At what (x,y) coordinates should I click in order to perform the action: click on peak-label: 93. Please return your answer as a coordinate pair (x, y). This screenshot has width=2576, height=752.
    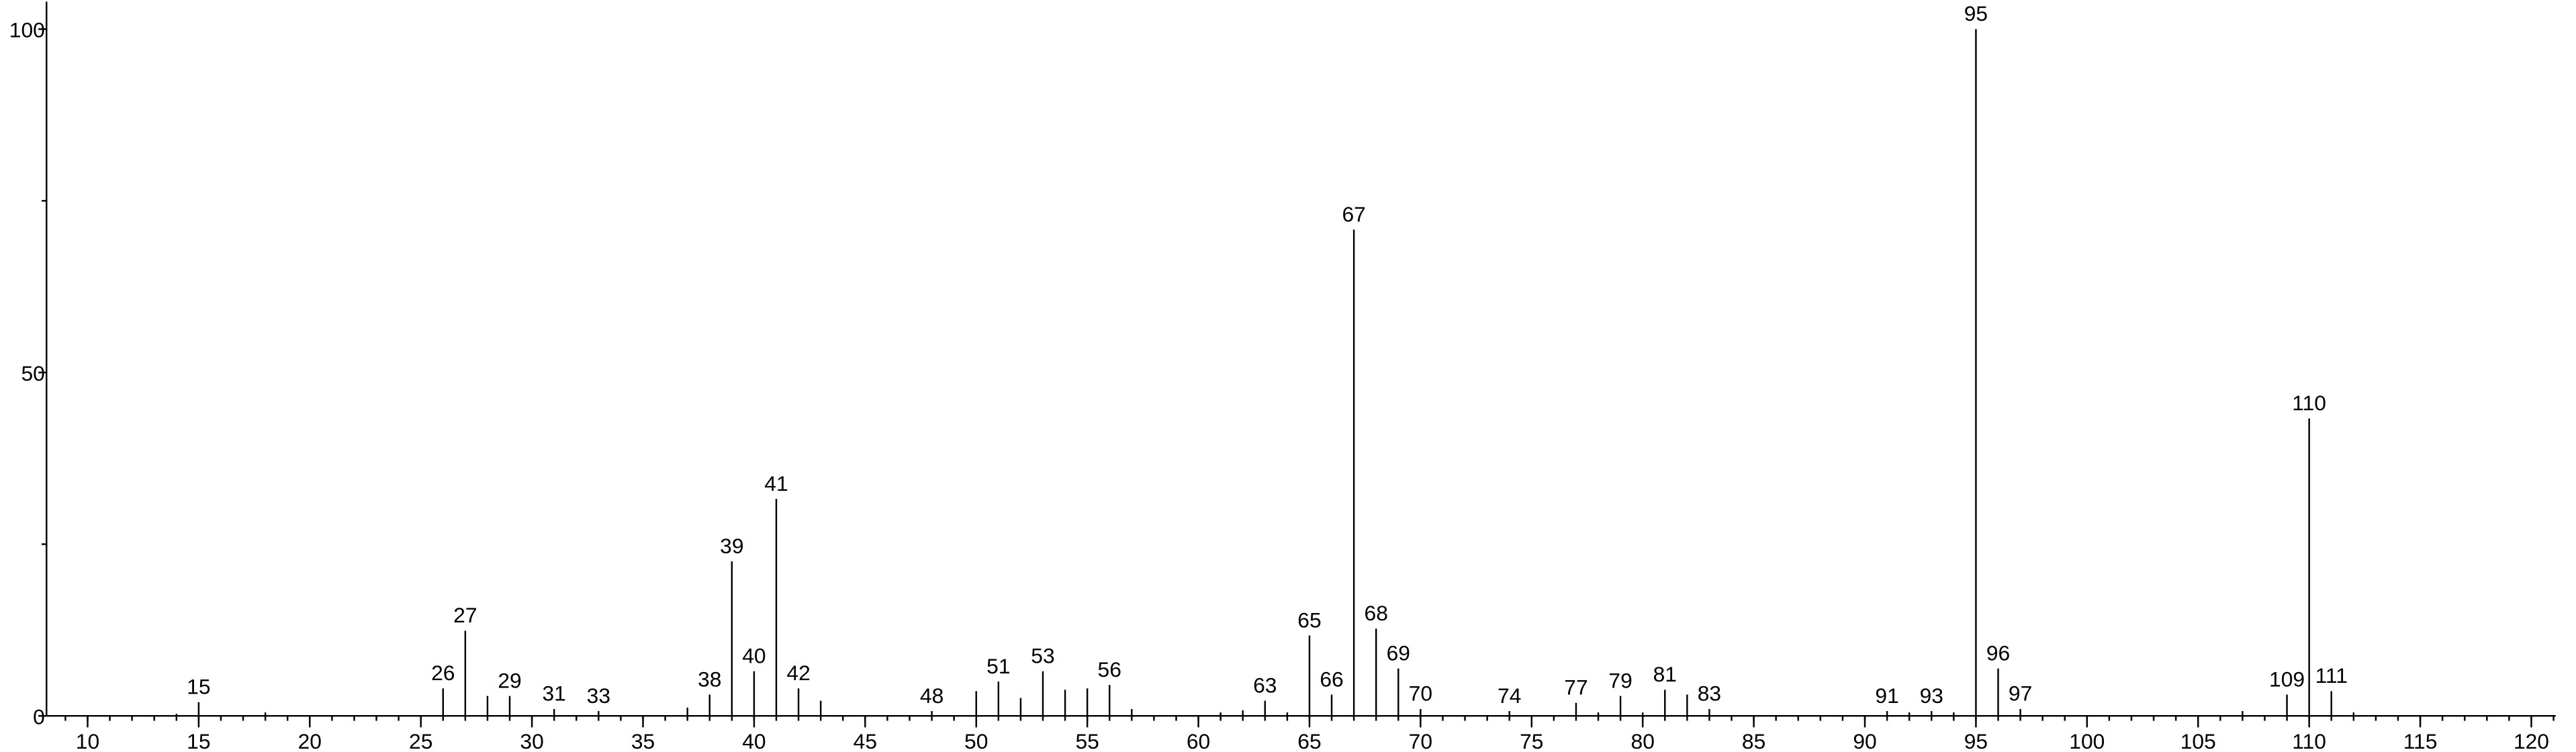
    Looking at the image, I should click on (1931, 696).